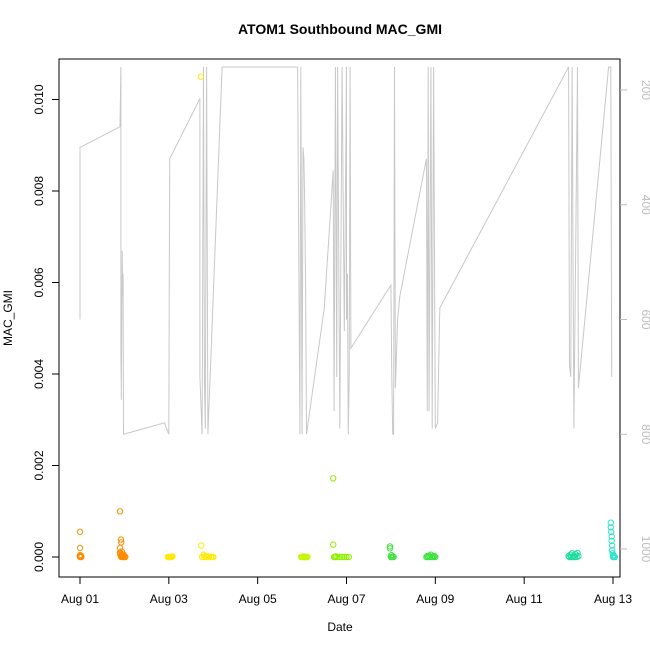 Image resolution: width=650 pixels, height=650 pixels. Describe the element at coordinates (8, 318) in the screenshot. I see `y-axis-title: MAC_GMI` at that location.